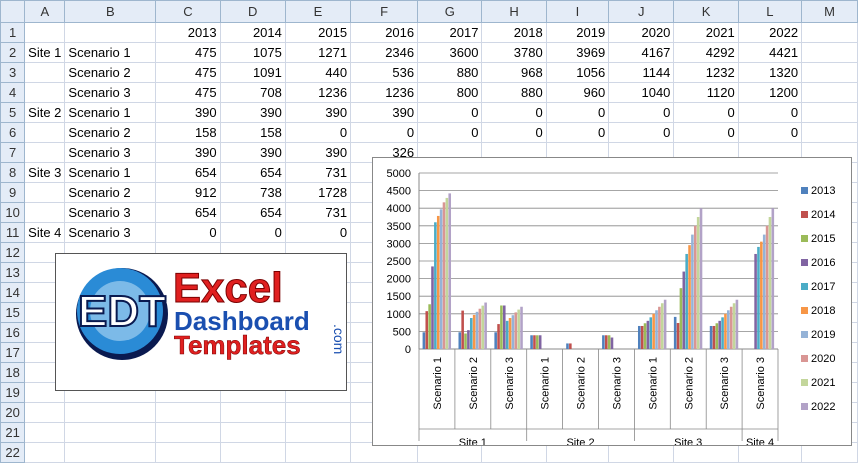 The width and height of the screenshot is (858, 463). I want to click on value-cell: 2020, so click(641, 32).